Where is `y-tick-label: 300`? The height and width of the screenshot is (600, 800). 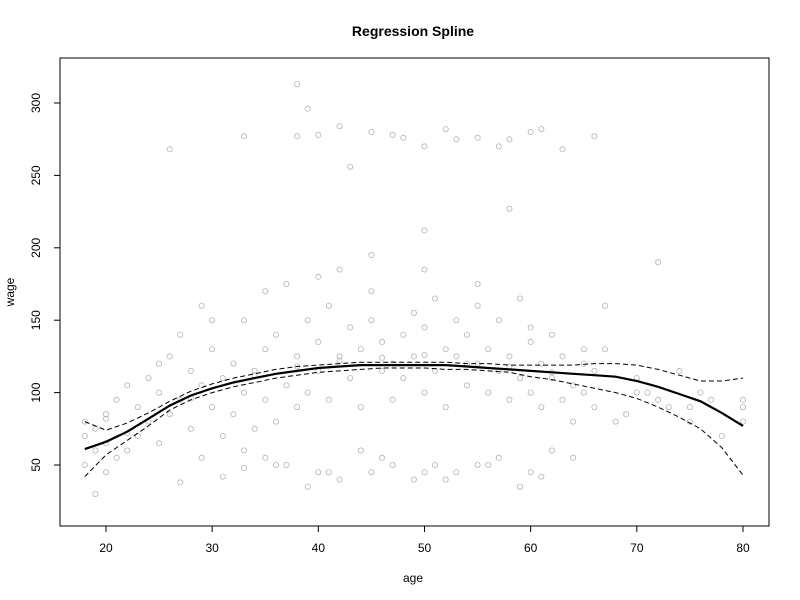
y-tick-label: 300 is located at coordinates (36, 103).